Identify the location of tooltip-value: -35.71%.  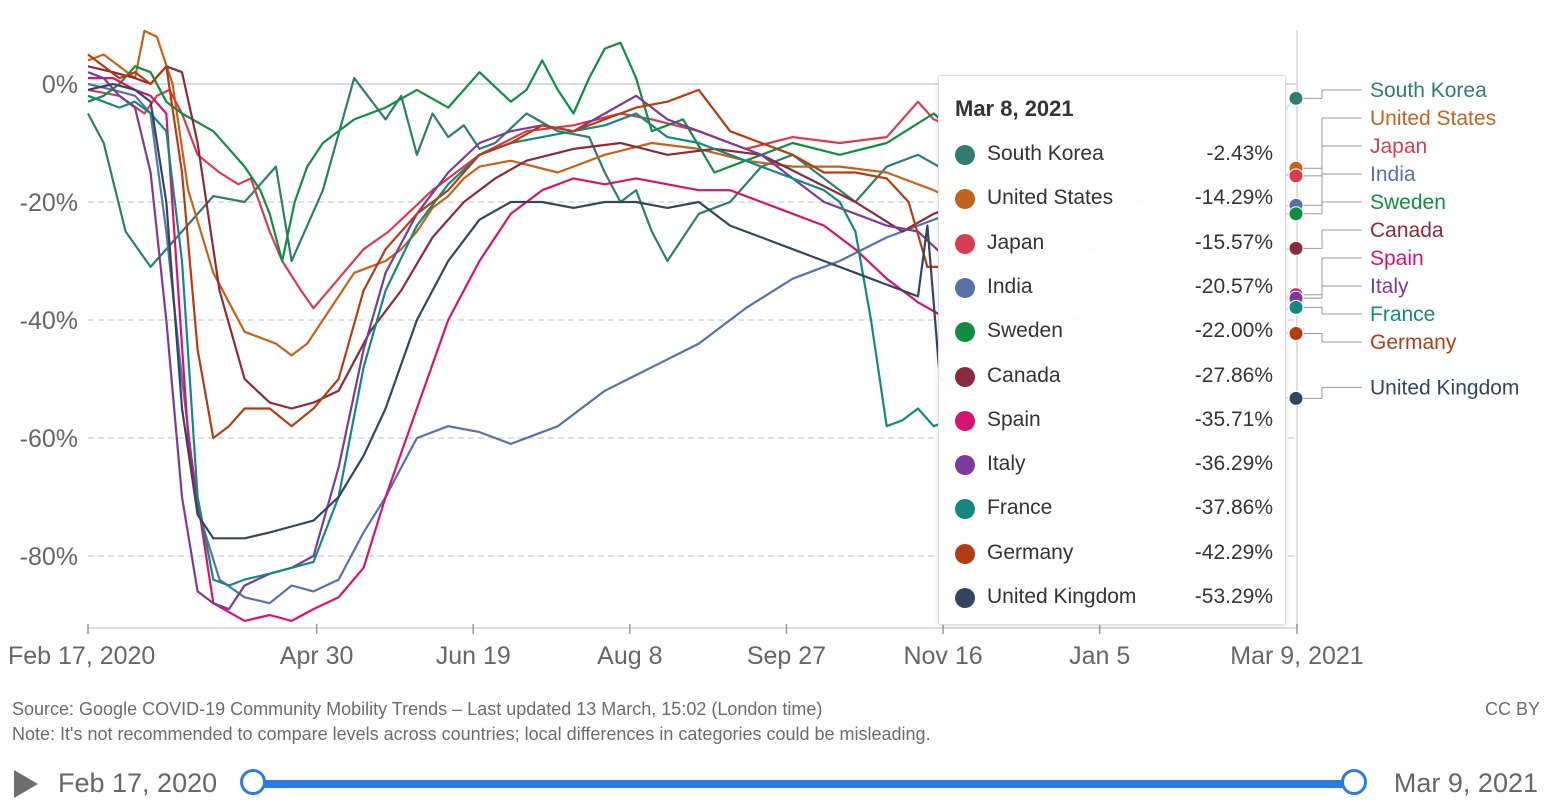
(1233, 419).